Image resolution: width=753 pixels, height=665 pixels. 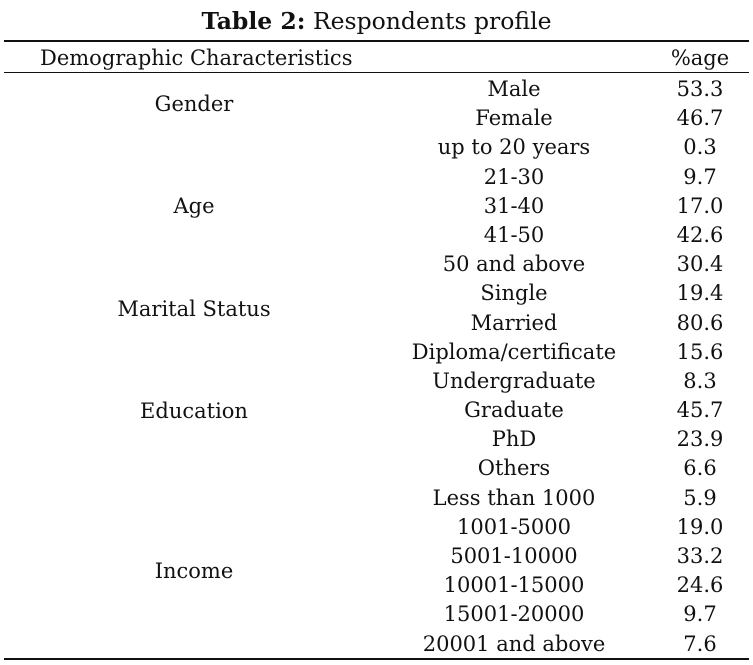 What do you see at coordinates (514, 526) in the screenshot?
I see `category-cell: 1001-5000` at bounding box center [514, 526].